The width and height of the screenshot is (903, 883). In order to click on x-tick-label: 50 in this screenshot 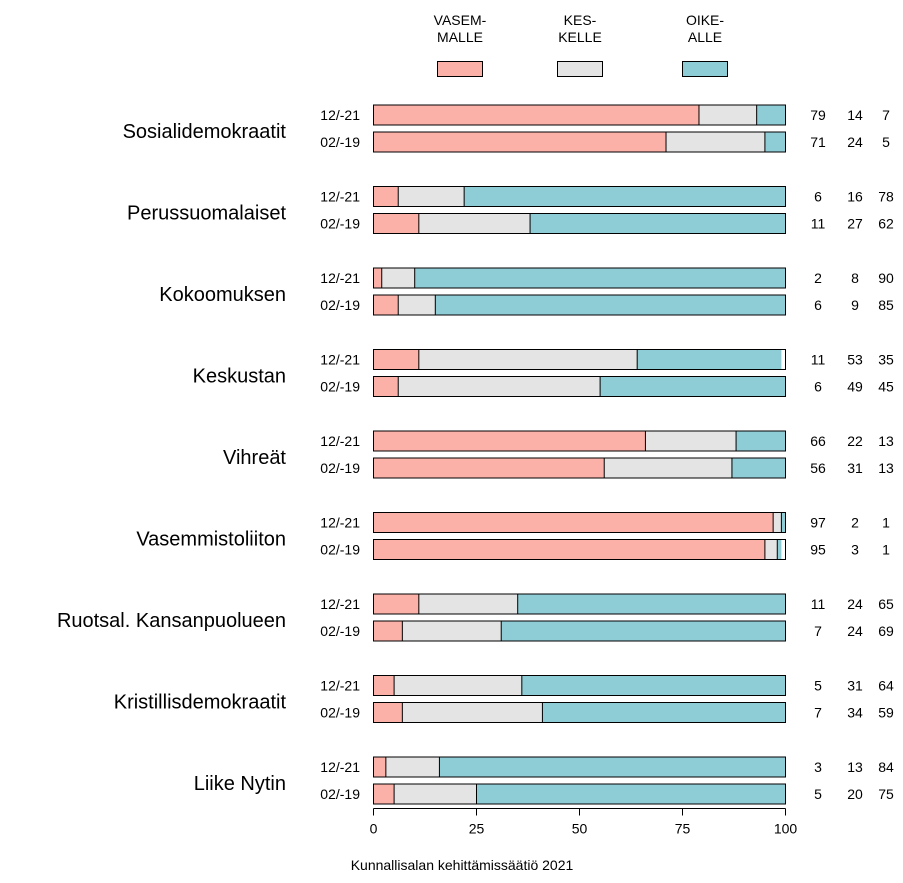, I will do `click(580, 829)`.